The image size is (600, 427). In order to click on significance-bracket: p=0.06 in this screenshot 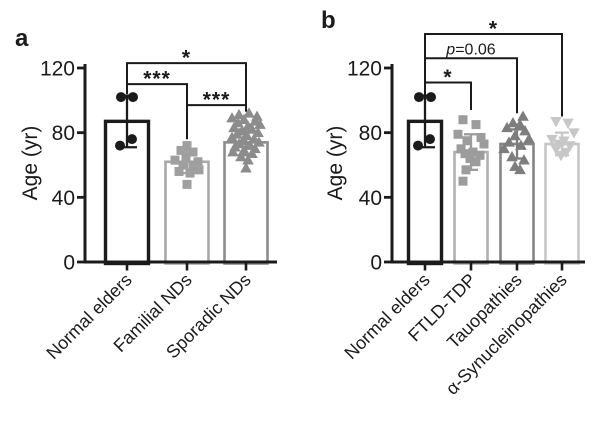, I will do `click(471, 77)`.